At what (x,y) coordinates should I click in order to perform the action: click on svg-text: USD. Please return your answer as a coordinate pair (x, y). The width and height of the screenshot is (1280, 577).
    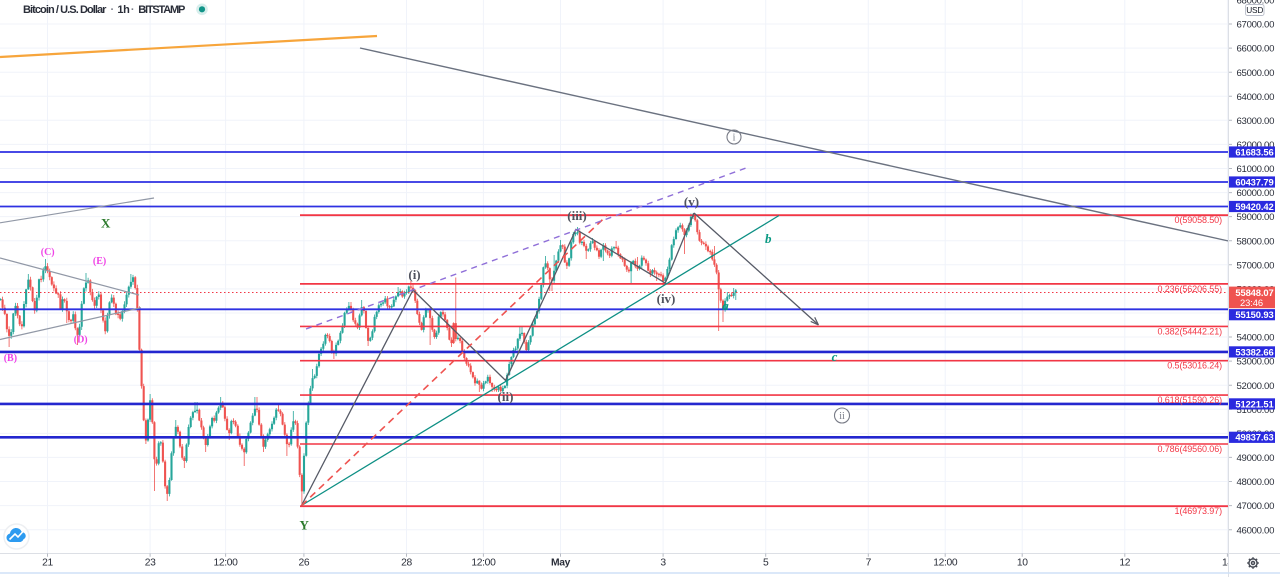
    Looking at the image, I should click on (1254, 10).